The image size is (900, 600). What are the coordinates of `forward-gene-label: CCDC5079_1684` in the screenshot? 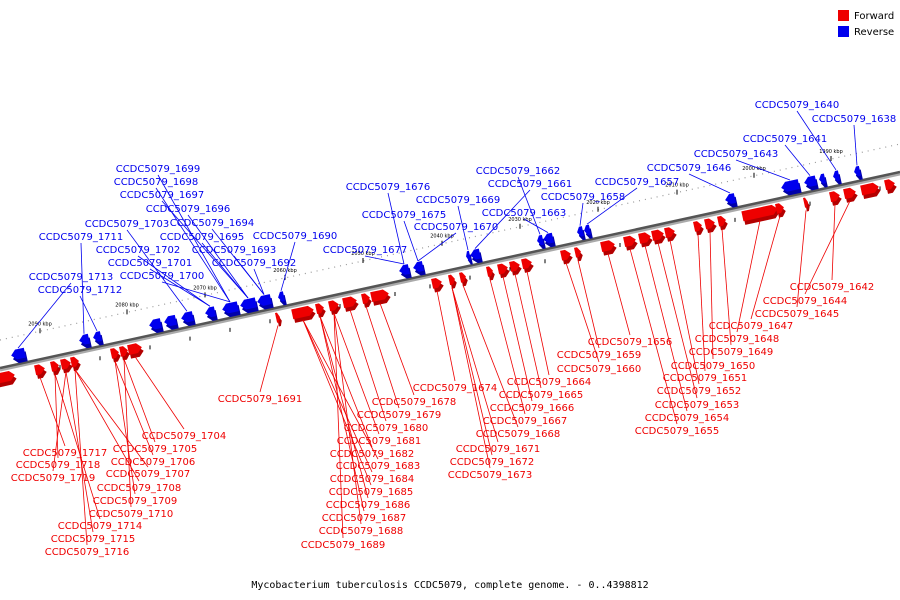 It's located at (372, 479).